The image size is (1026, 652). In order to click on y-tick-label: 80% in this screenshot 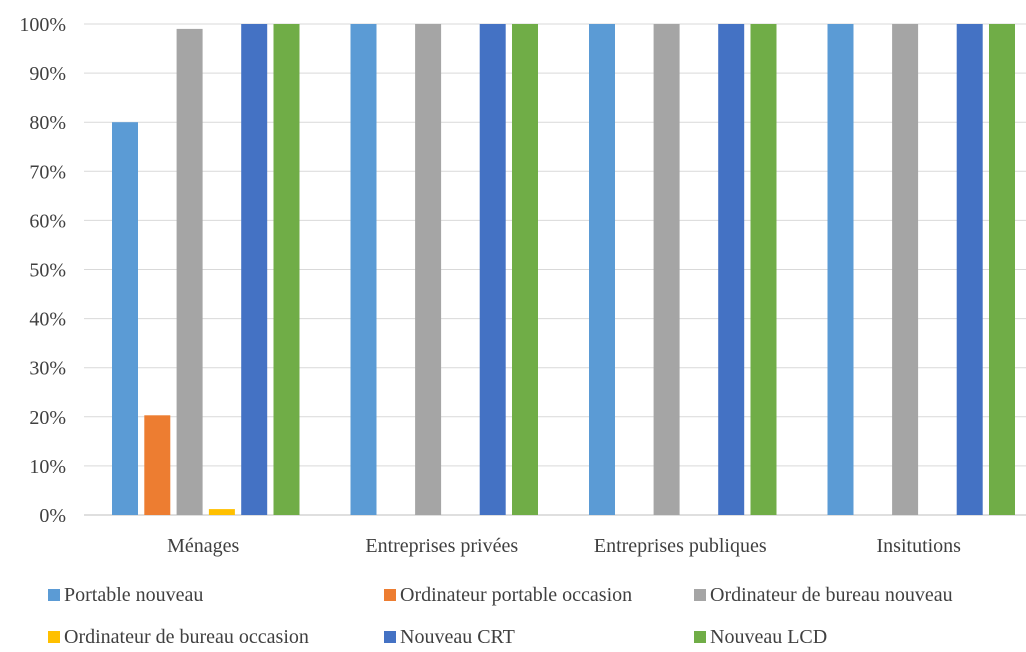, I will do `click(47, 123)`.